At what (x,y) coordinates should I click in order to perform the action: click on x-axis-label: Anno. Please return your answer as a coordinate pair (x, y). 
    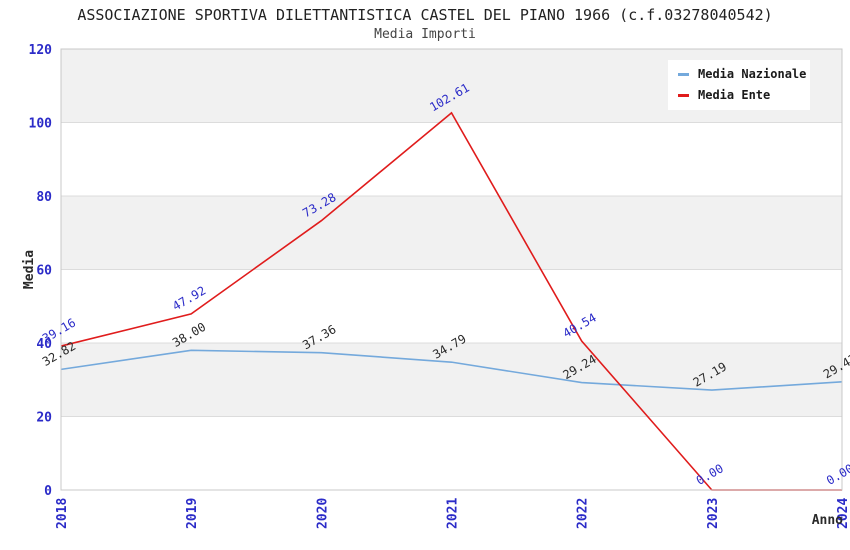
    Looking at the image, I should click on (827, 520).